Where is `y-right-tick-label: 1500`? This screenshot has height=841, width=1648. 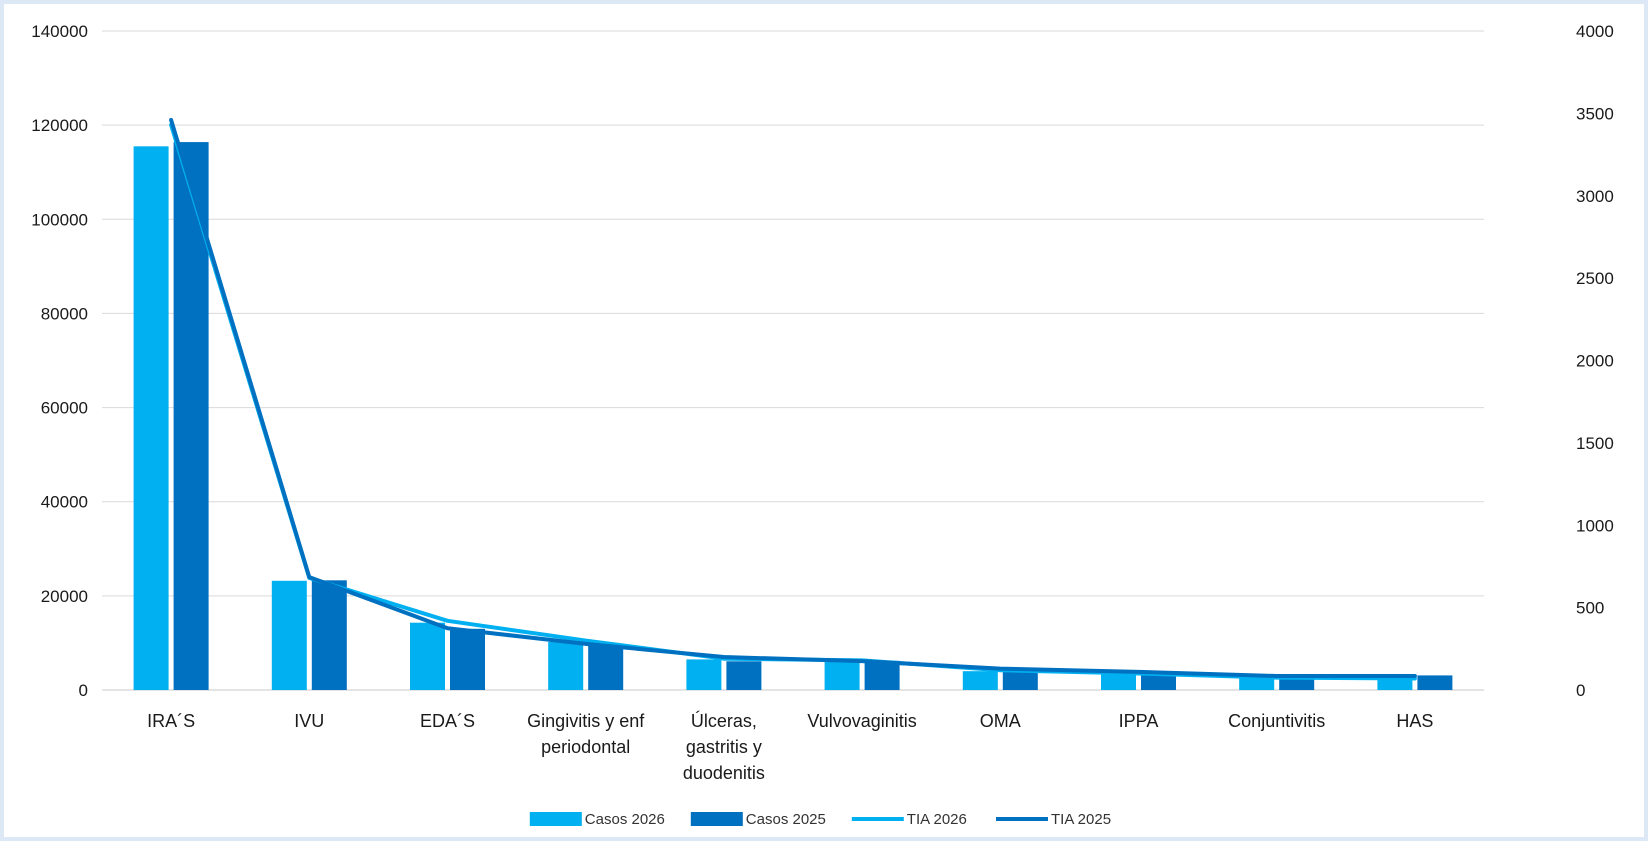
y-right-tick-label: 1500 is located at coordinates (1595, 443).